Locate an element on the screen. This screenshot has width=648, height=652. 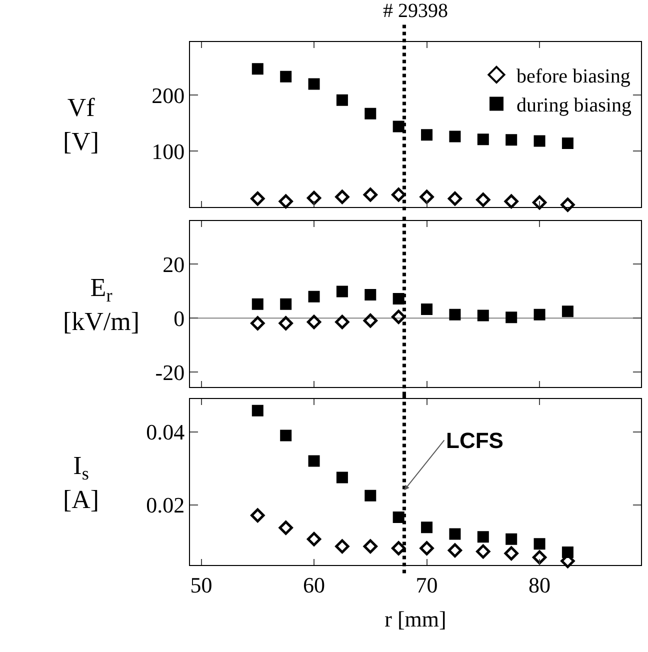
y-tick-label: -20 is located at coordinates (170, 372).